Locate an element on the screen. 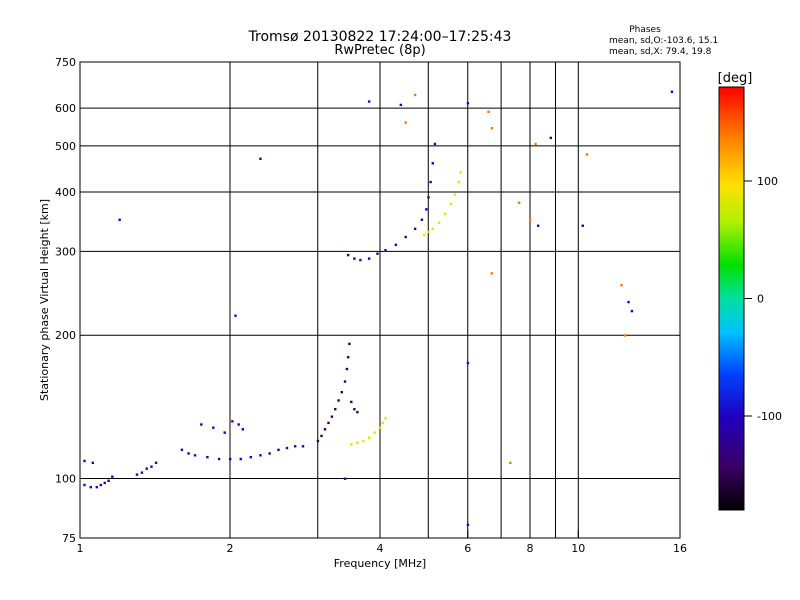 This screenshot has width=800, height=600. phase-stats-o: mean, sd,O:-103.6, 15.1 is located at coordinates (663, 41).